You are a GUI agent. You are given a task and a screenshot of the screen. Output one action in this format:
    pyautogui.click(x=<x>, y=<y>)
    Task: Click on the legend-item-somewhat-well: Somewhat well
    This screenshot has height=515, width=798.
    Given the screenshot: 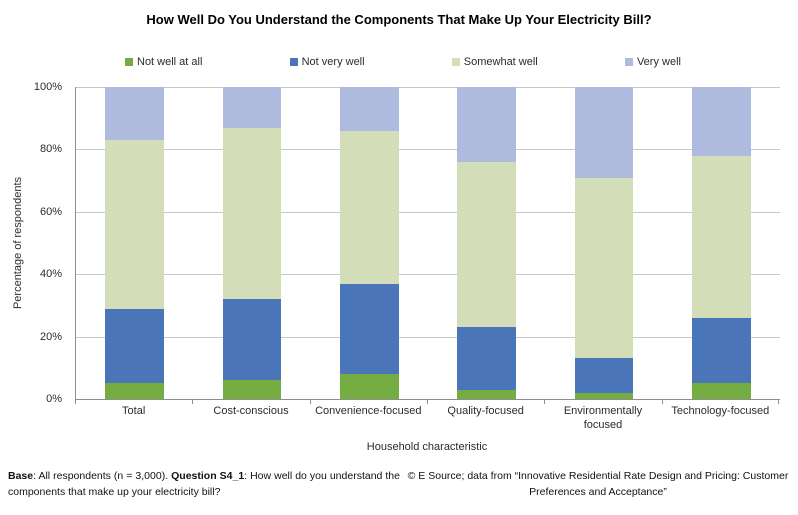 What is the action you would take?
    pyautogui.click(x=494, y=62)
    